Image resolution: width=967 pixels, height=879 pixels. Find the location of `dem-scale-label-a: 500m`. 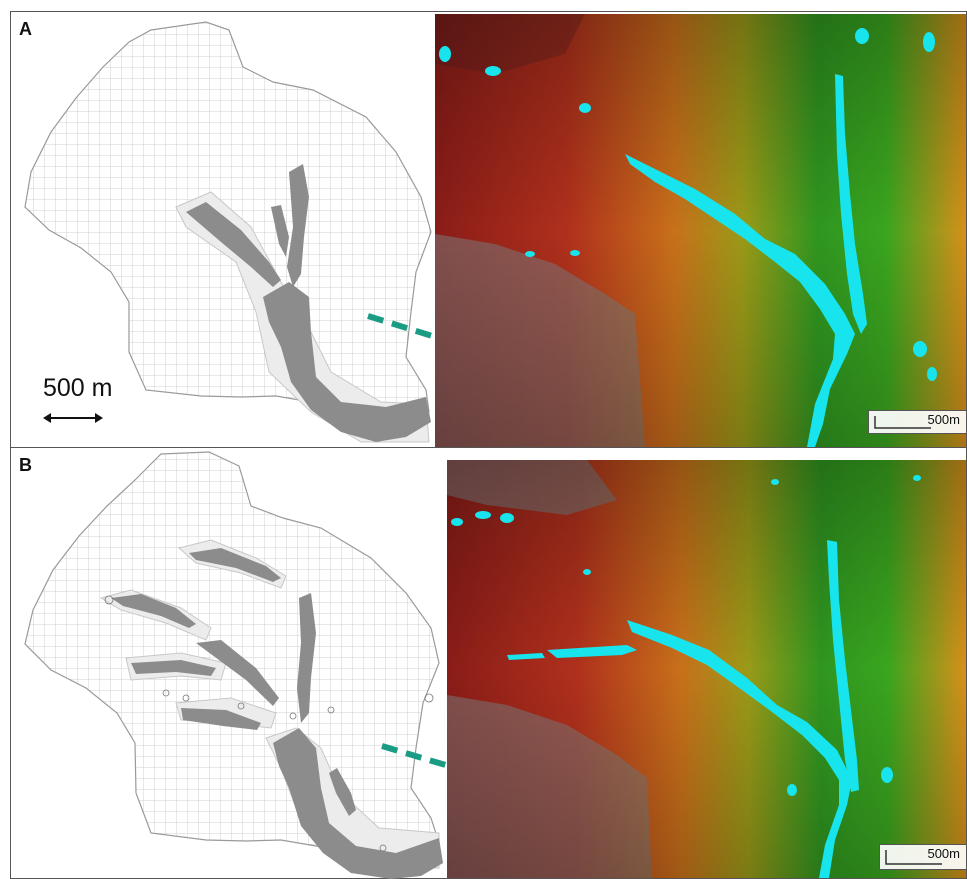

dem-scale-label-a: 500m is located at coordinates (943, 419).